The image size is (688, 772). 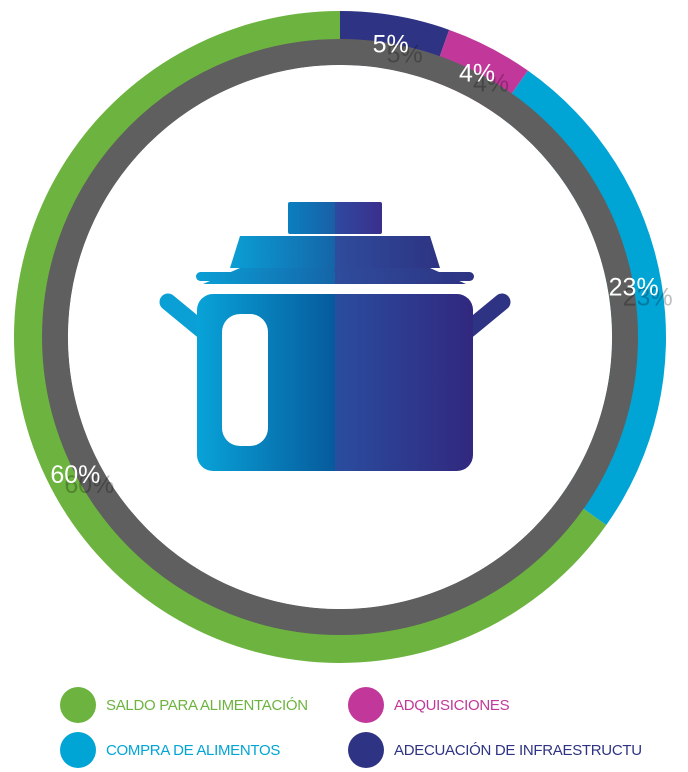 I want to click on slice-label-shadow-3: 5%, so click(x=405, y=54).